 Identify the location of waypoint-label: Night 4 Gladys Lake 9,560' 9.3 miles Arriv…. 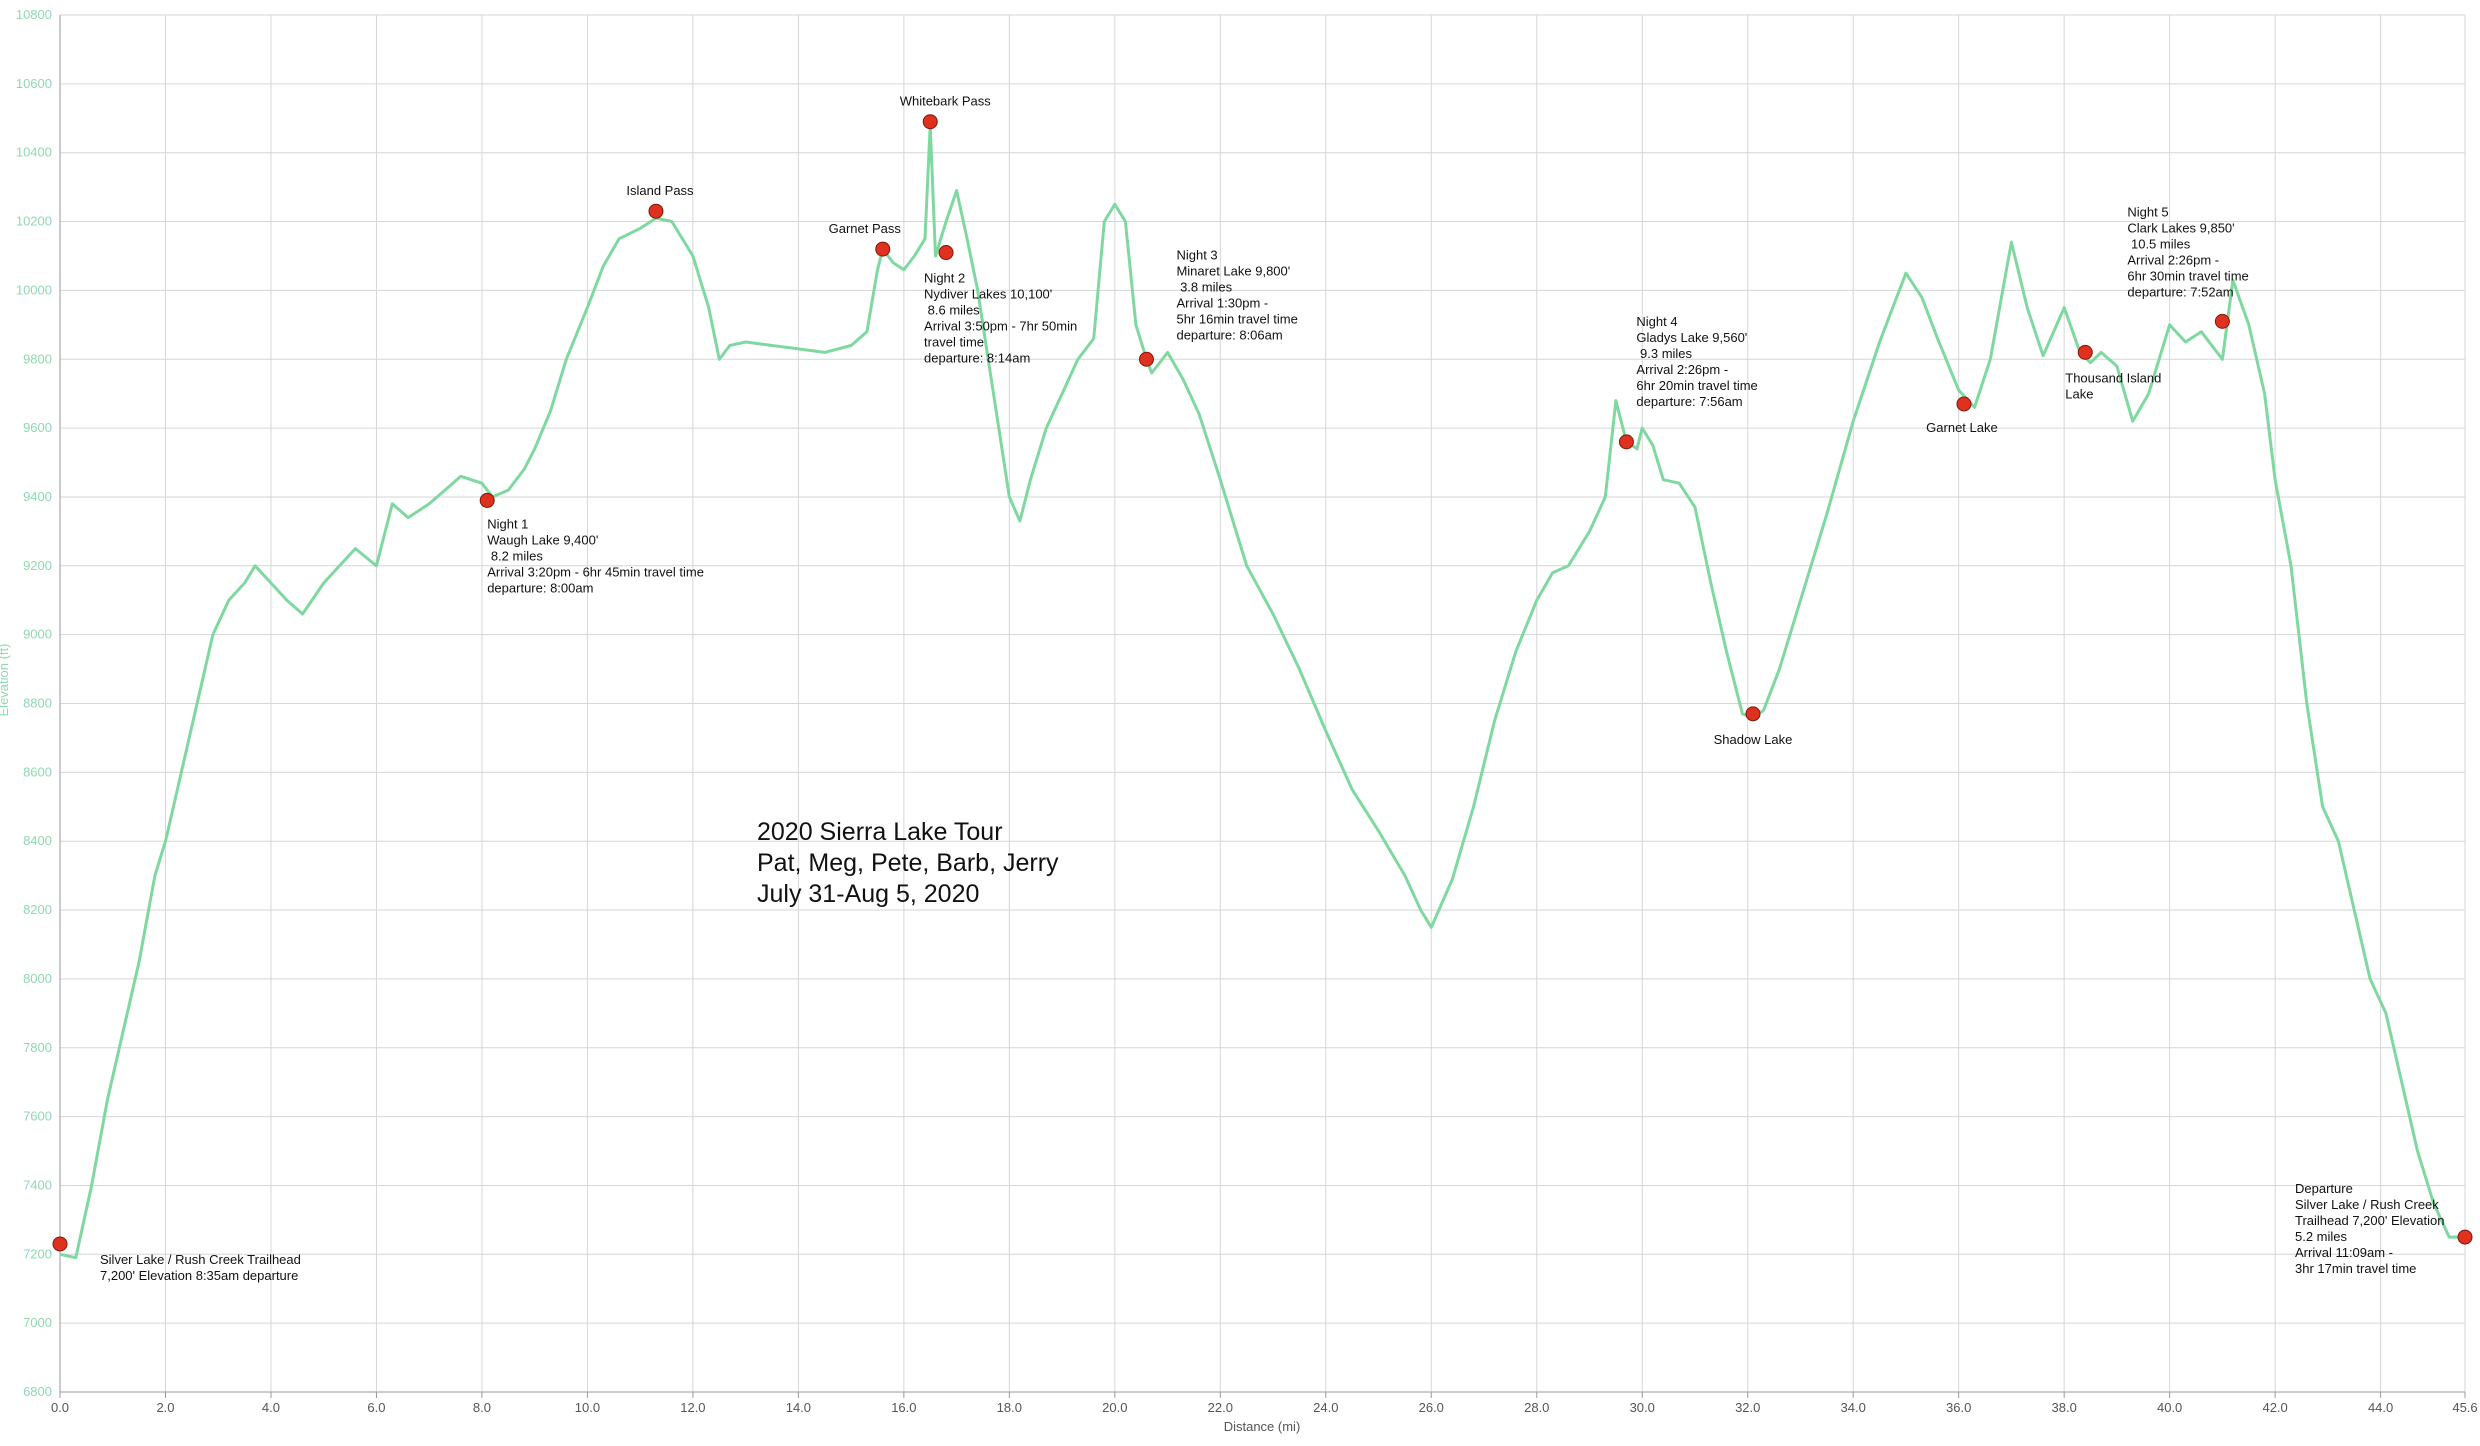
(1696, 361).